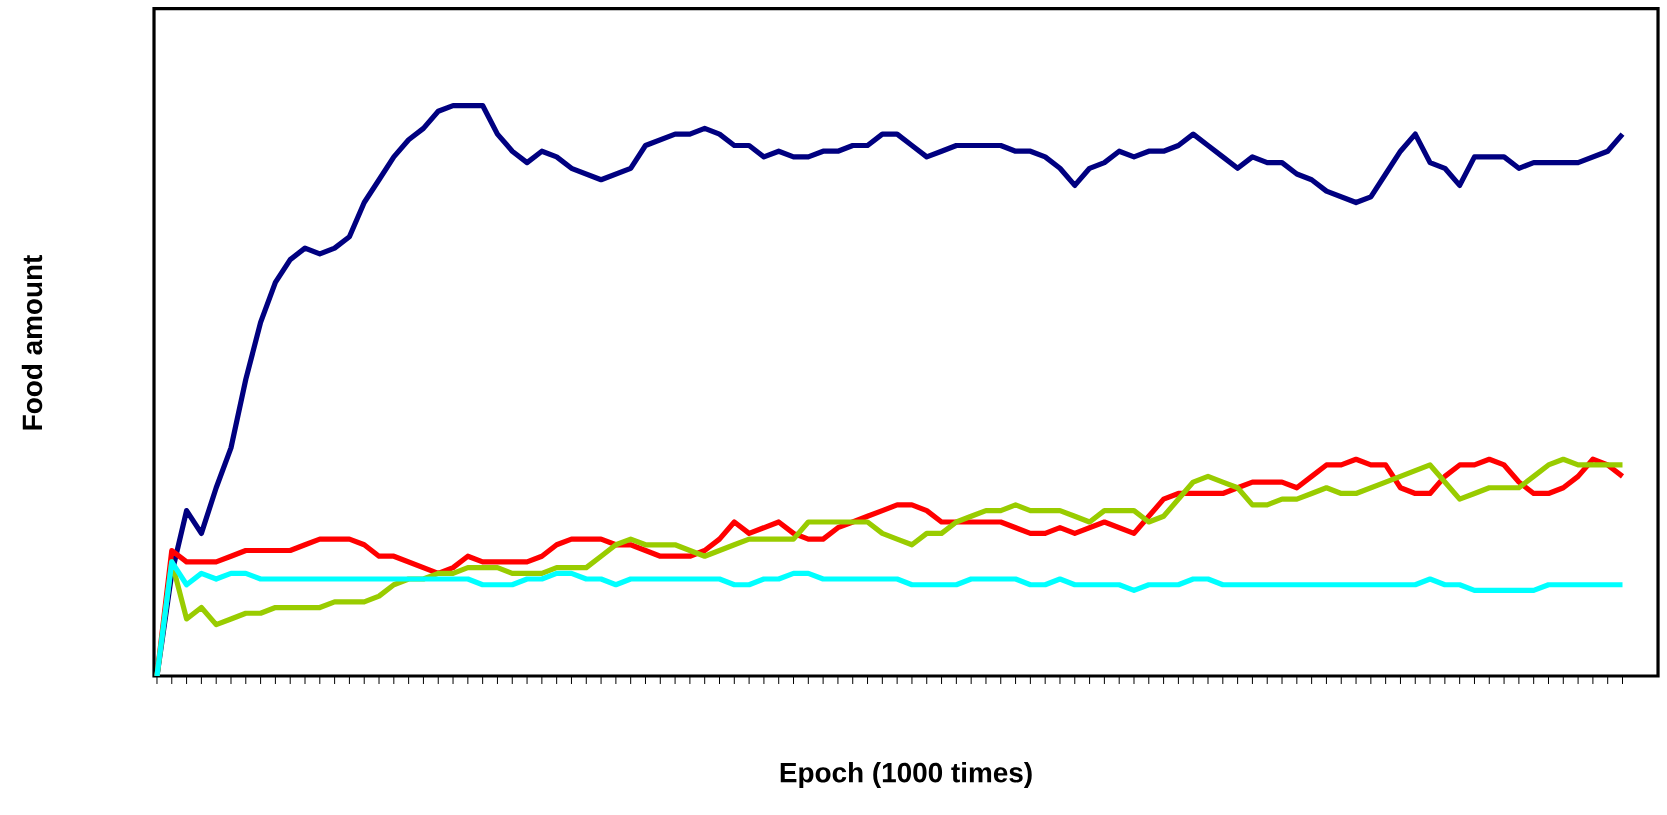 The width and height of the screenshot is (1667, 815). What do you see at coordinates (32, 342) in the screenshot?
I see `y-axis-title: Food amount` at bounding box center [32, 342].